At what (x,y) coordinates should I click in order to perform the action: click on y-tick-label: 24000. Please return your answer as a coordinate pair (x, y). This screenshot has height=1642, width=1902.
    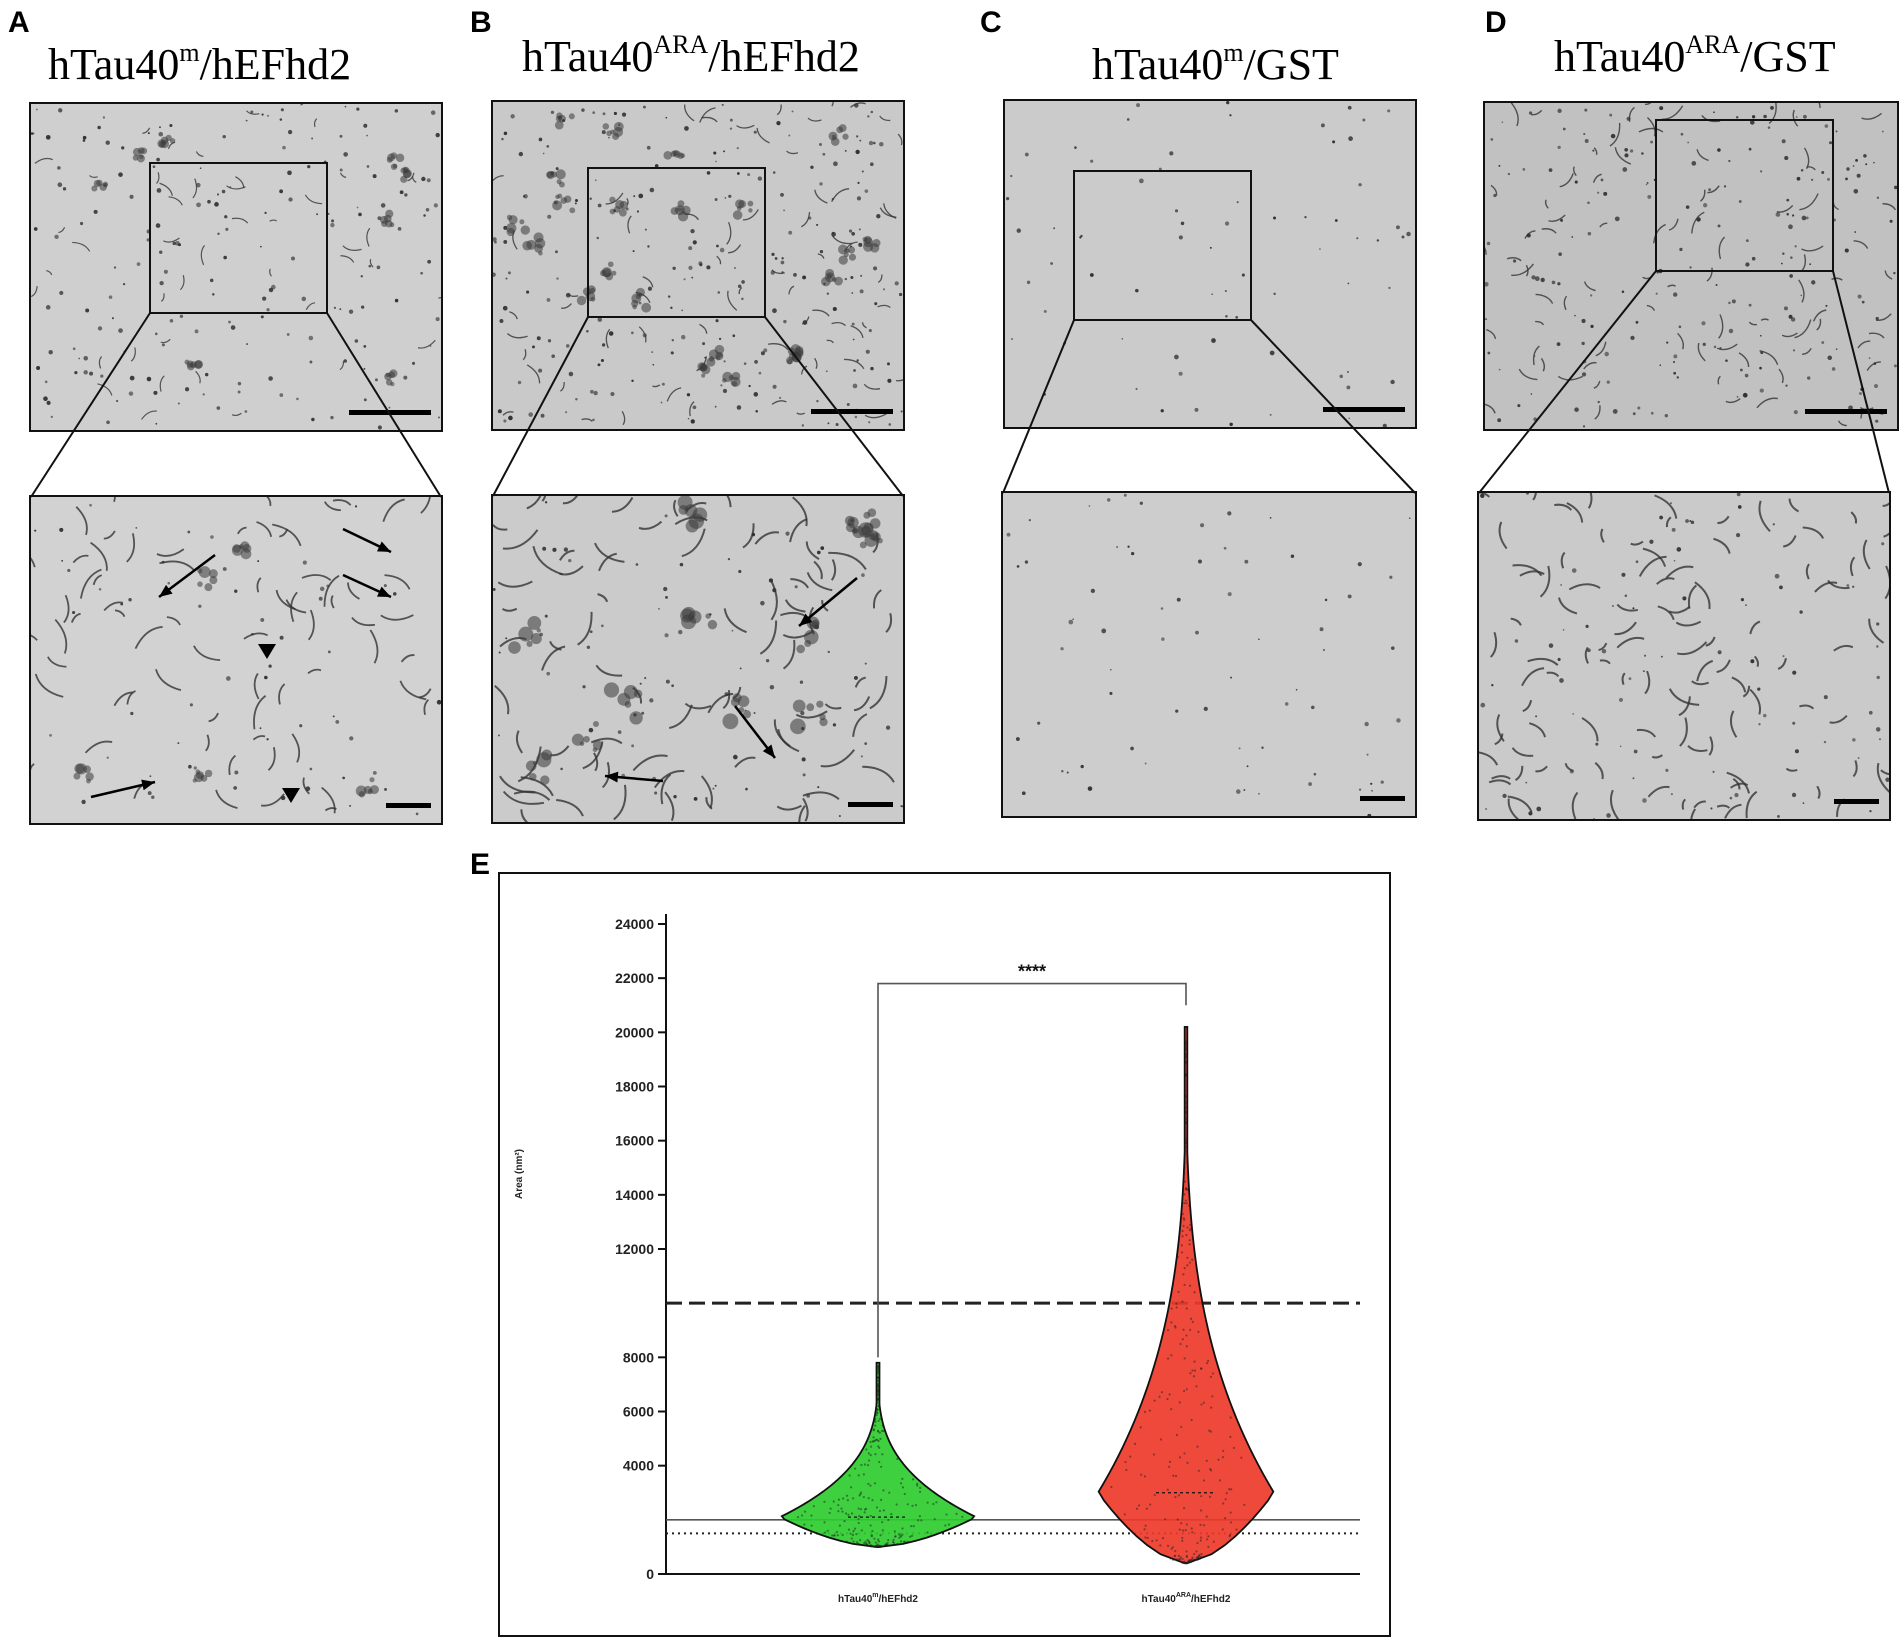
    Looking at the image, I should click on (634, 924).